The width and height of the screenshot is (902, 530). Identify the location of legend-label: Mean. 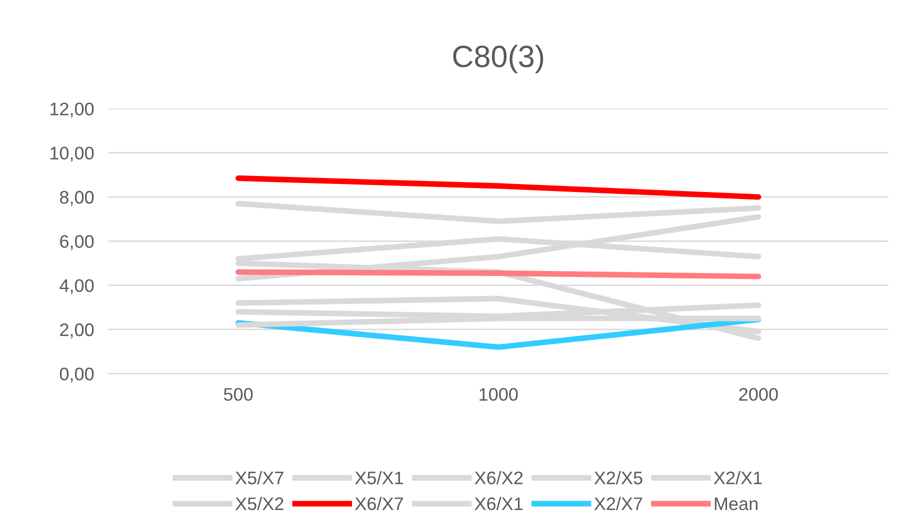
(736, 504).